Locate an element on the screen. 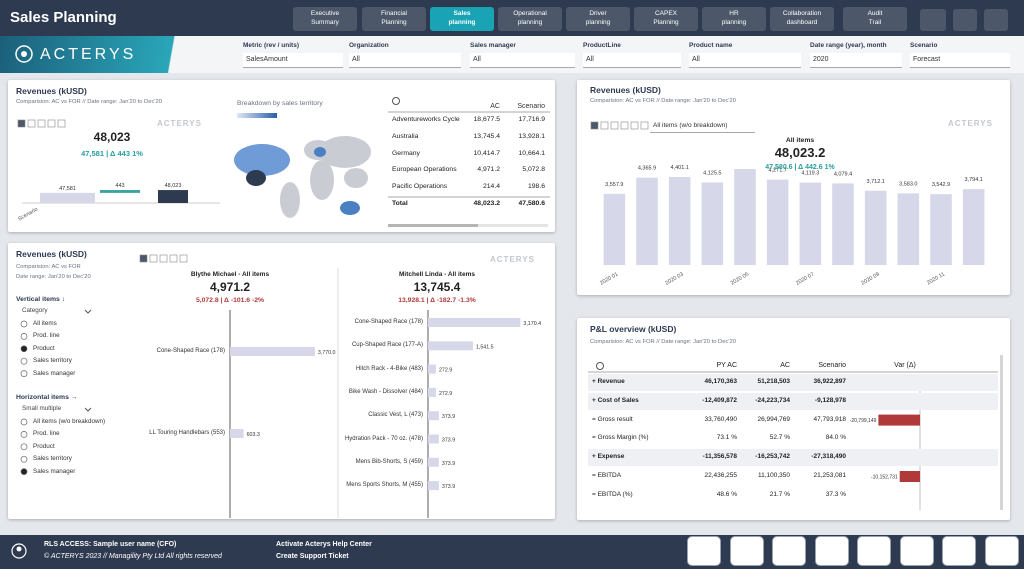 This screenshot has width=1024, height=569. nav-tab-label: Driver is located at coordinates (598, 13).